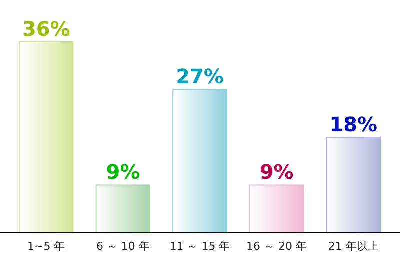 The width and height of the screenshot is (400, 262). What do you see at coordinates (46, 28) in the screenshot?
I see `data-label: 36%` at bounding box center [46, 28].